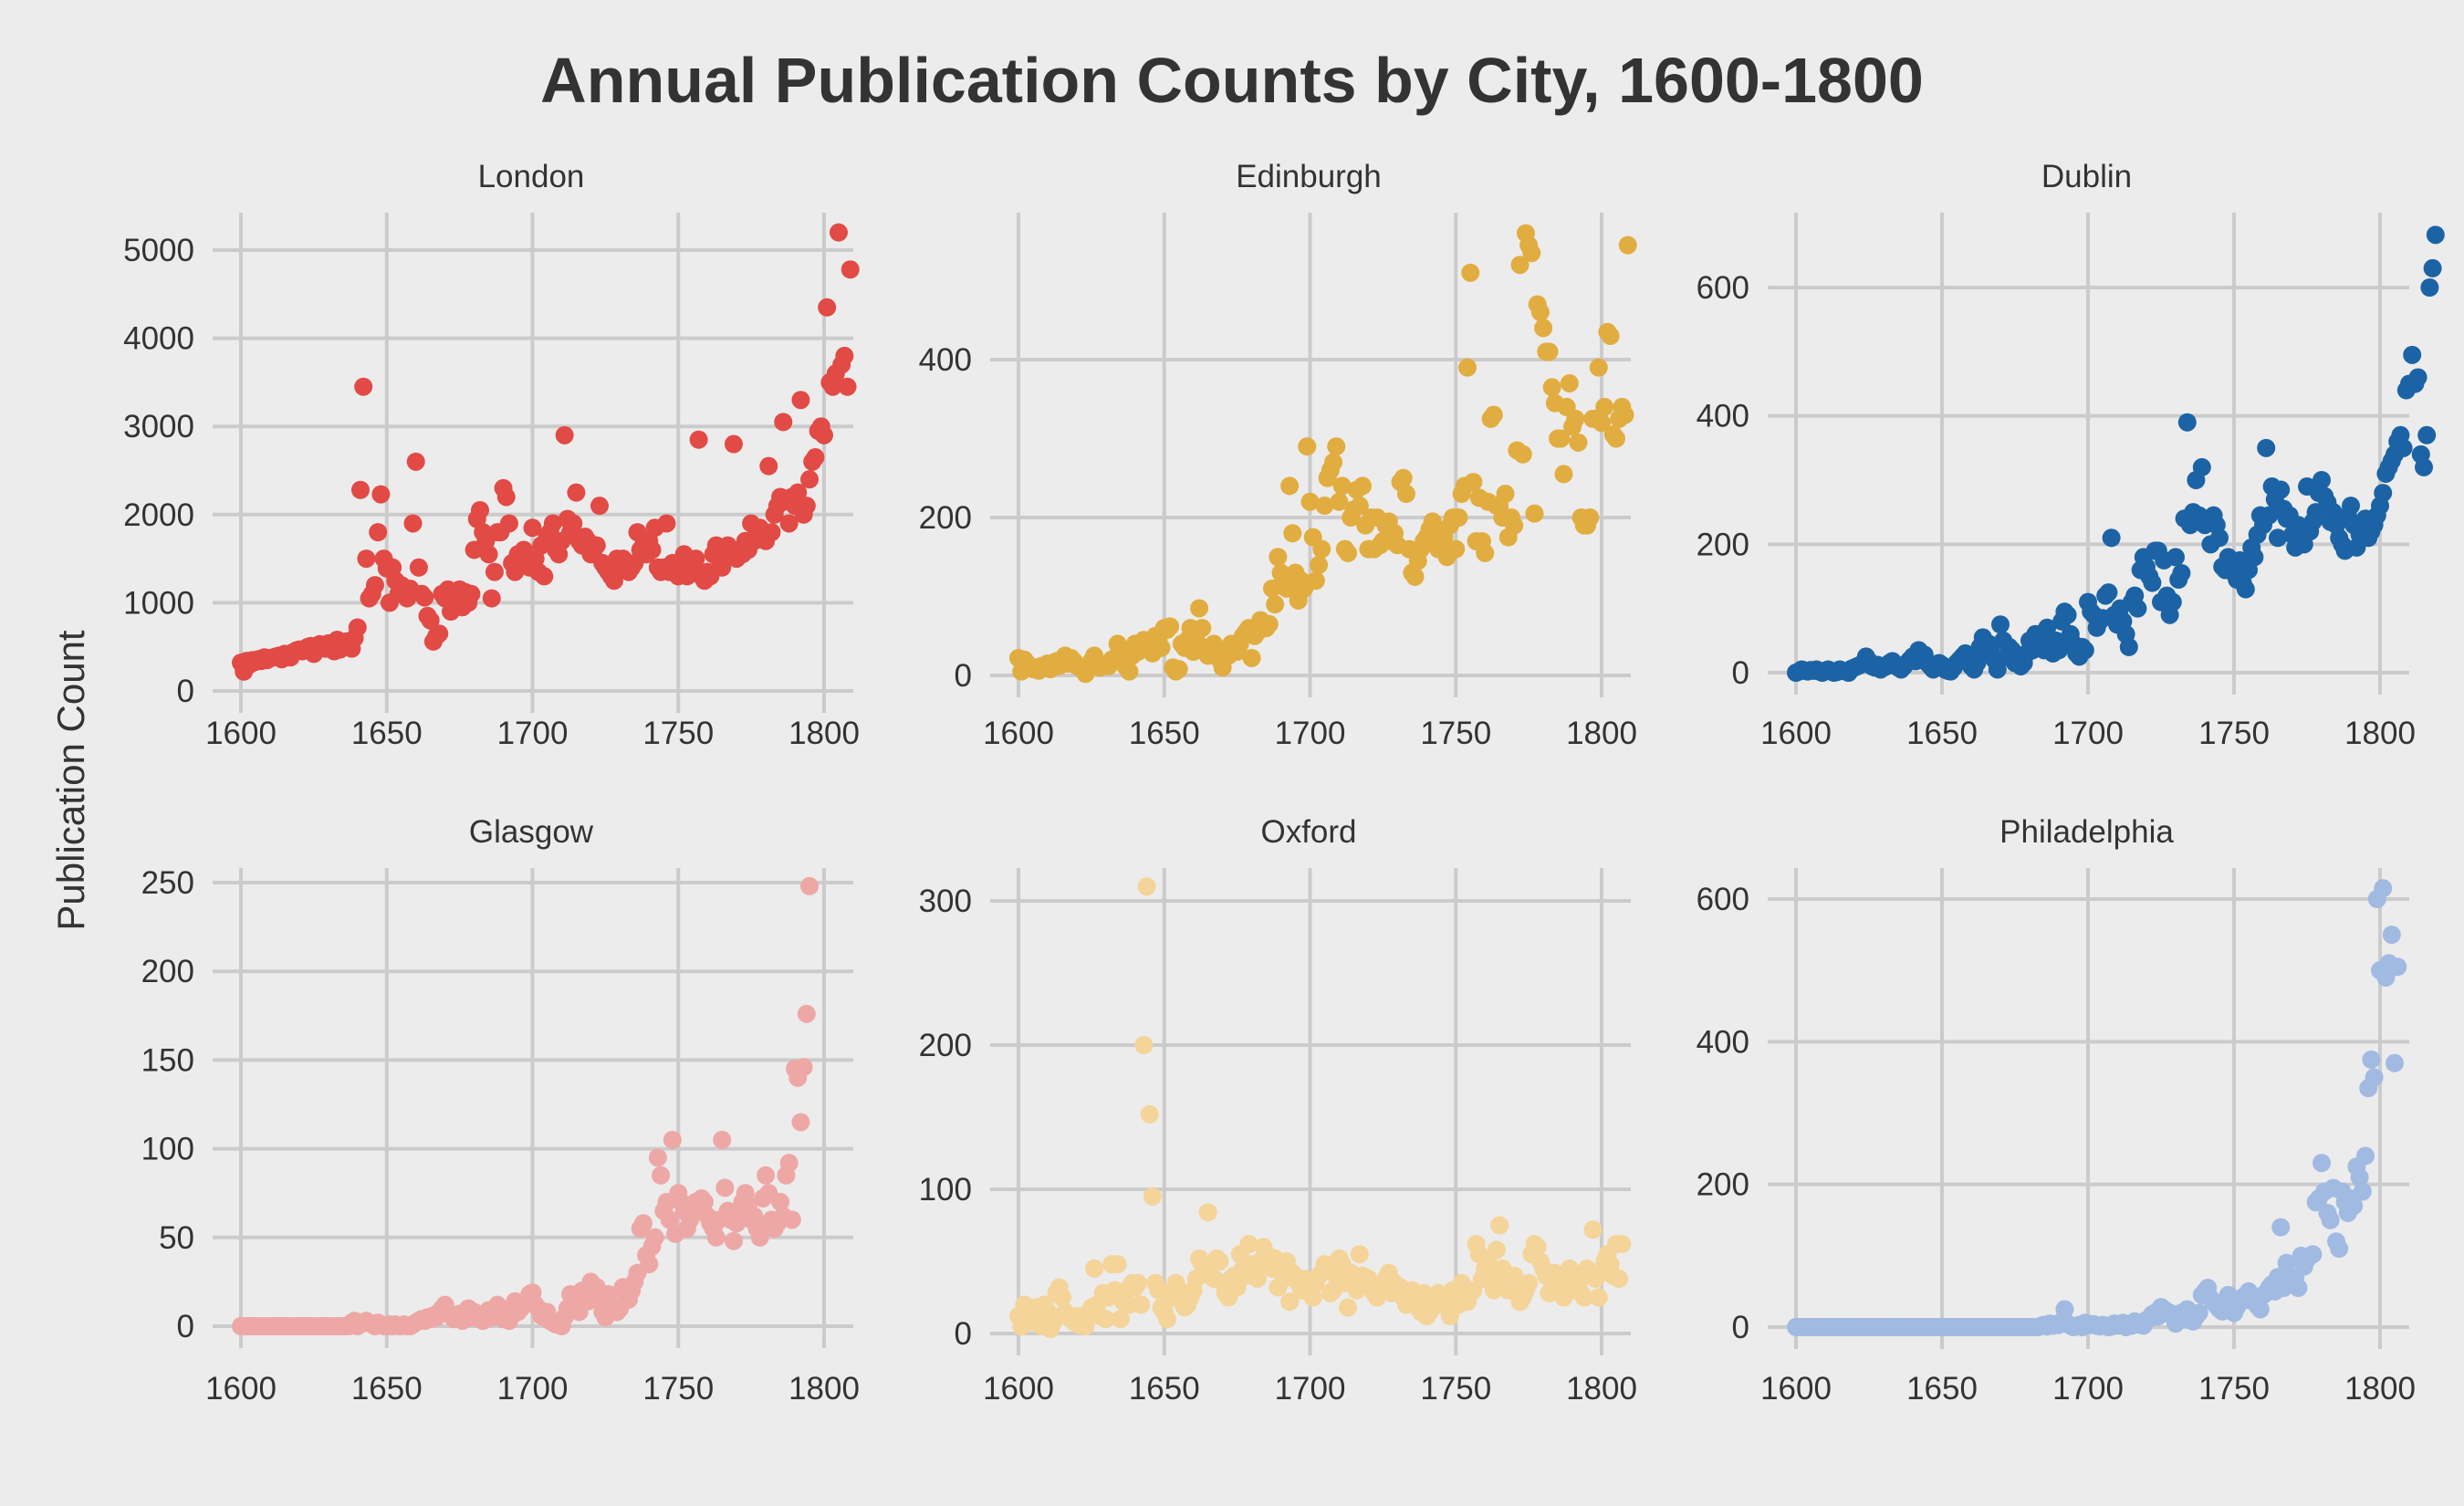 The image size is (2464, 1506). I want to click on panel-oxford: 1600 1650 1700 1750 1800 0 100 200 300 Oxford, so click(1278, 1110).